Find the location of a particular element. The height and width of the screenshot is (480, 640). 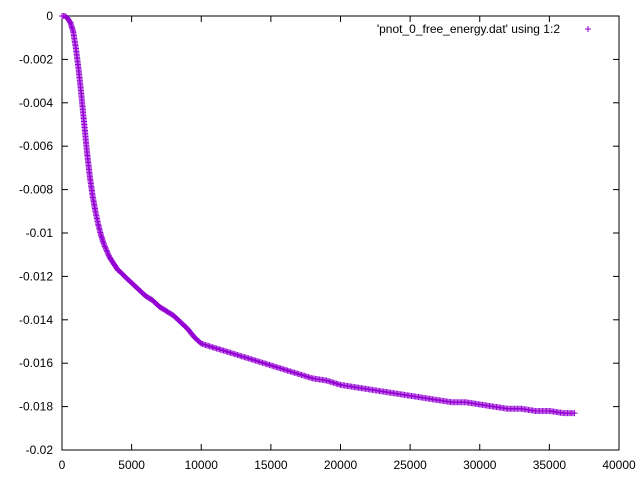

y-tick-label: -0.01 is located at coordinates (40, 233).